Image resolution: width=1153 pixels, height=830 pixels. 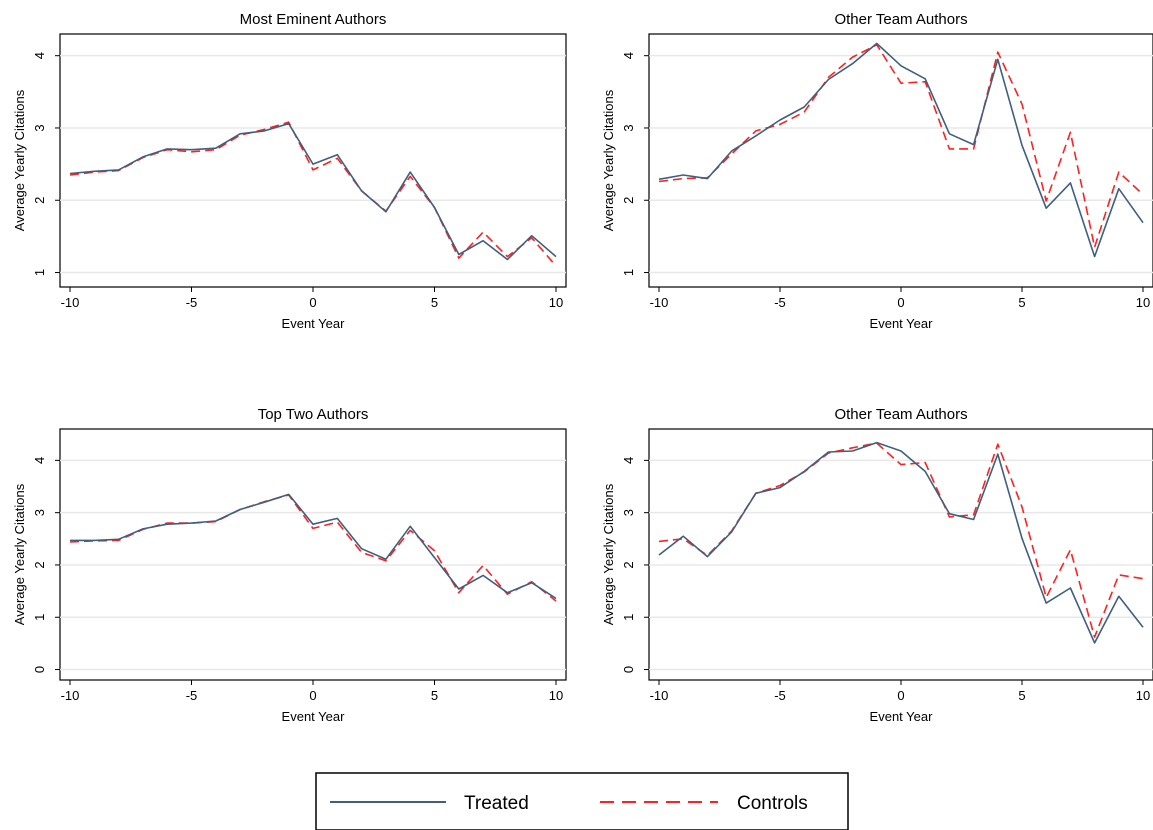 What do you see at coordinates (772, 803) in the screenshot?
I see `legend-controls-label: Controls` at bounding box center [772, 803].